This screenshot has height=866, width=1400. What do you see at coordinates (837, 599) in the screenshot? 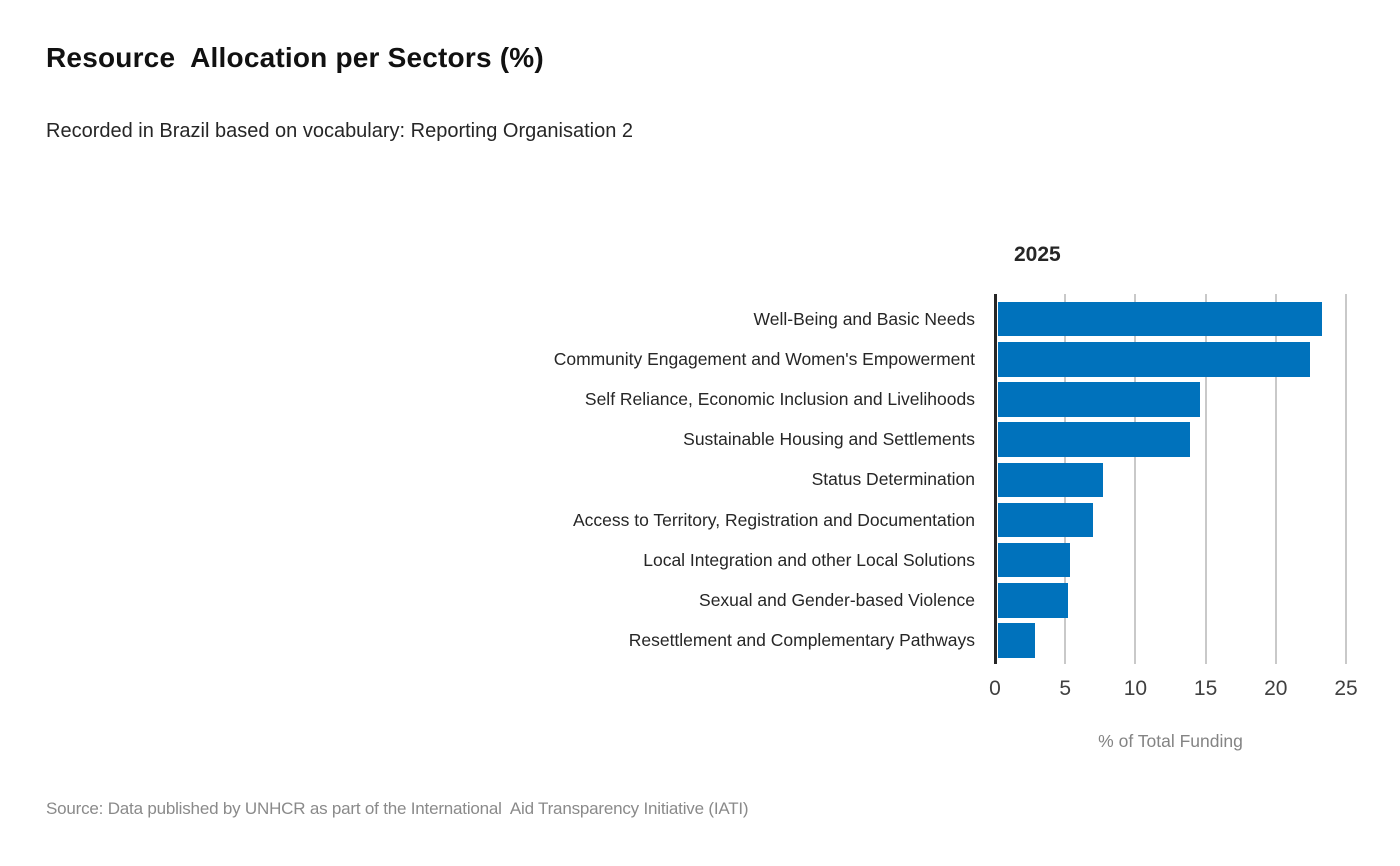
I see `category-label: Sexual and Gender-based Violence` at bounding box center [837, 599].